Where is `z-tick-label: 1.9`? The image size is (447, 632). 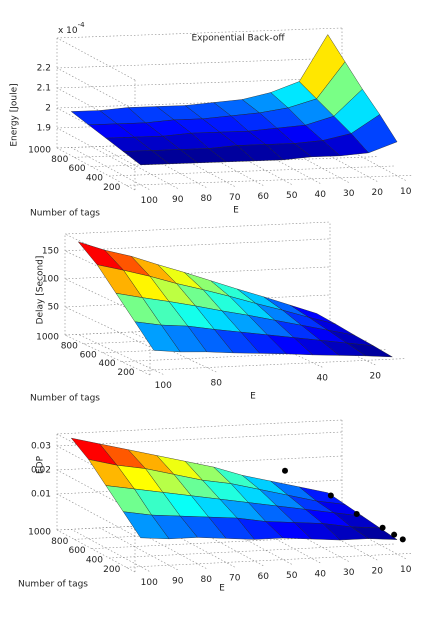
z-tick-label: 1.9 is located at coordinates (44, 129).